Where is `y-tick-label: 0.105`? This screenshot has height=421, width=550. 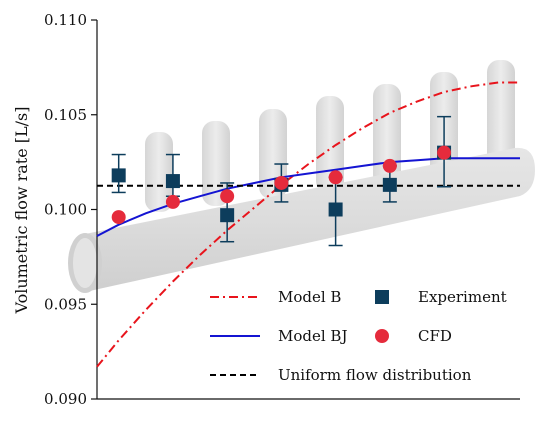 y-tick-label: 0.105 is located at coordinates (65, 115).